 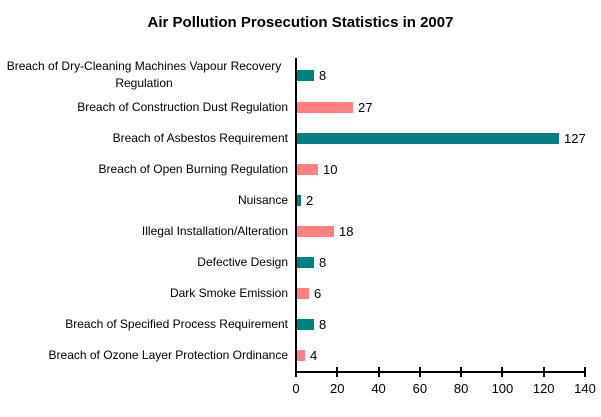 What do you see at coordinates (147, 200) in the screenshot?
I see `category-label: Nuisance` at bounding box center [147, 200].